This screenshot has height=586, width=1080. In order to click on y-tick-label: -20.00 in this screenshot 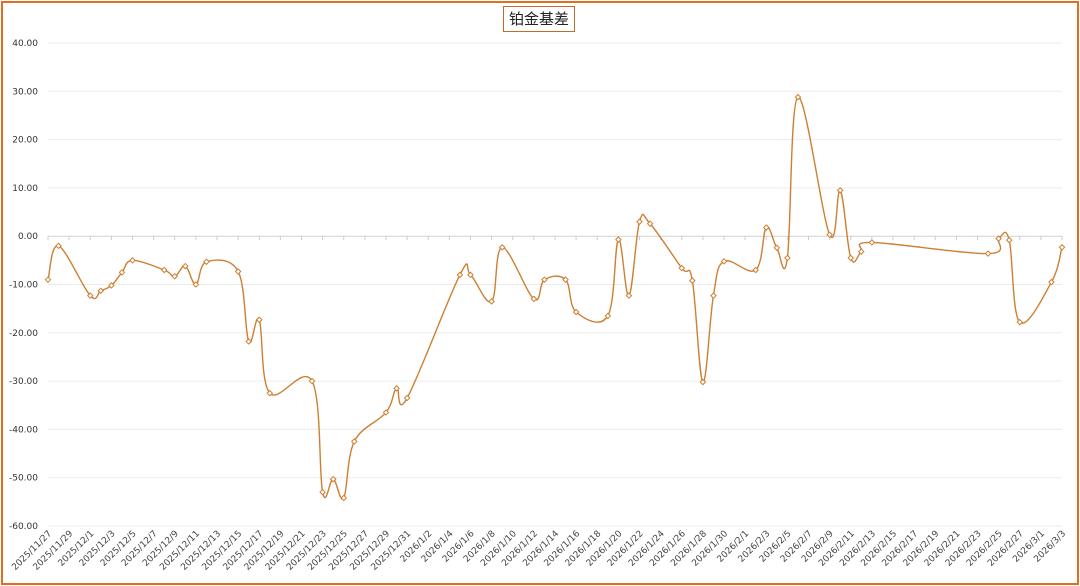, I will do `click(23, 334)`.